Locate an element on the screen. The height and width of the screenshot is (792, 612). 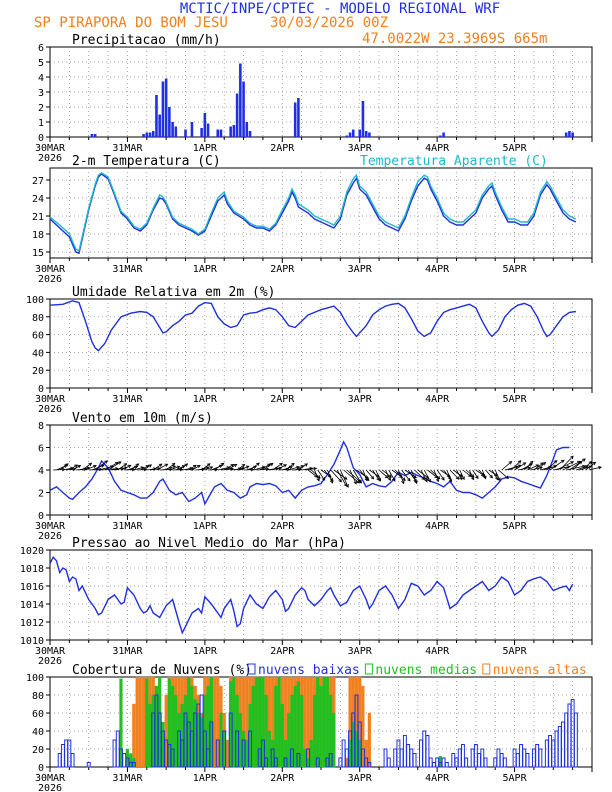
pres-ytick-label: 1018 is located at coordinates (32, 569).